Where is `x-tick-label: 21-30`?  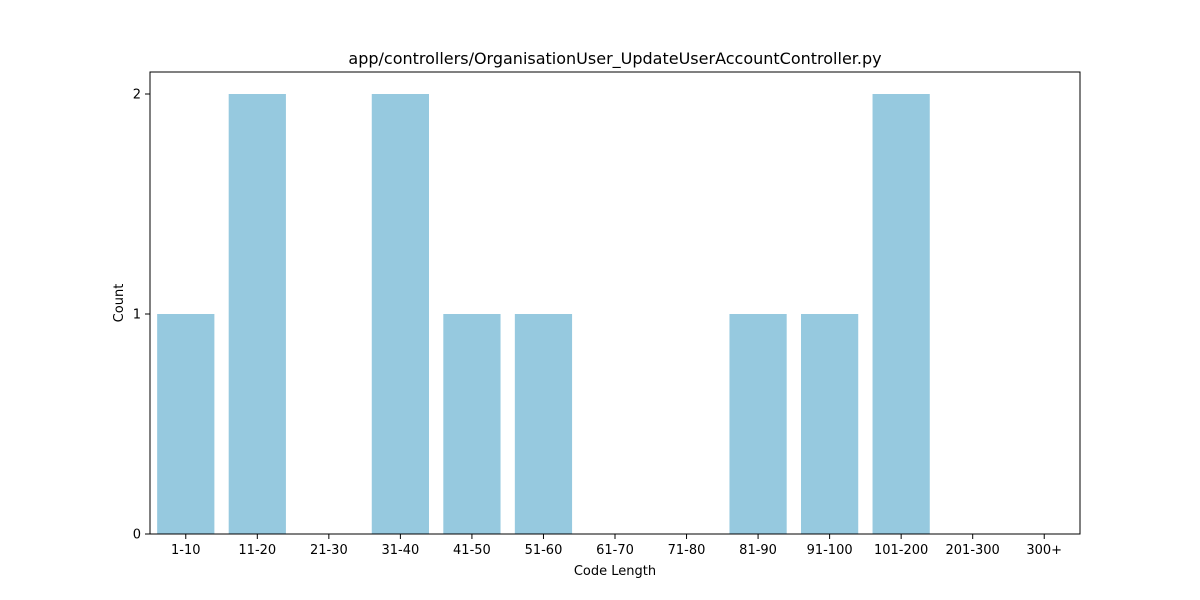 x-tick-label: 21-30 is located at coordinates (329, 550).